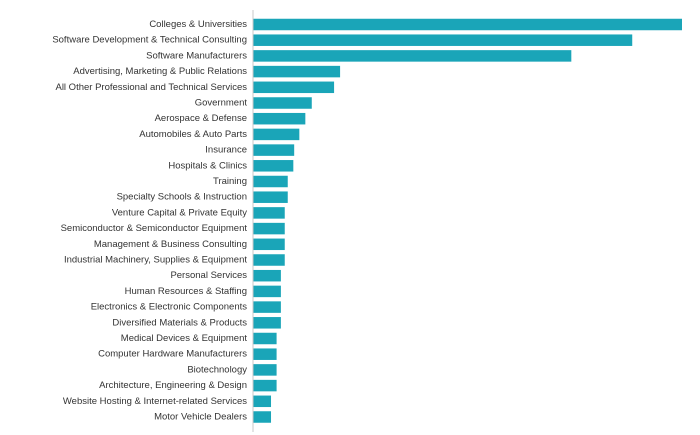  Describe the element at coordinates (179, 322) in the screenshot. I see `category-label: Diversified Materials & Products` at that location.